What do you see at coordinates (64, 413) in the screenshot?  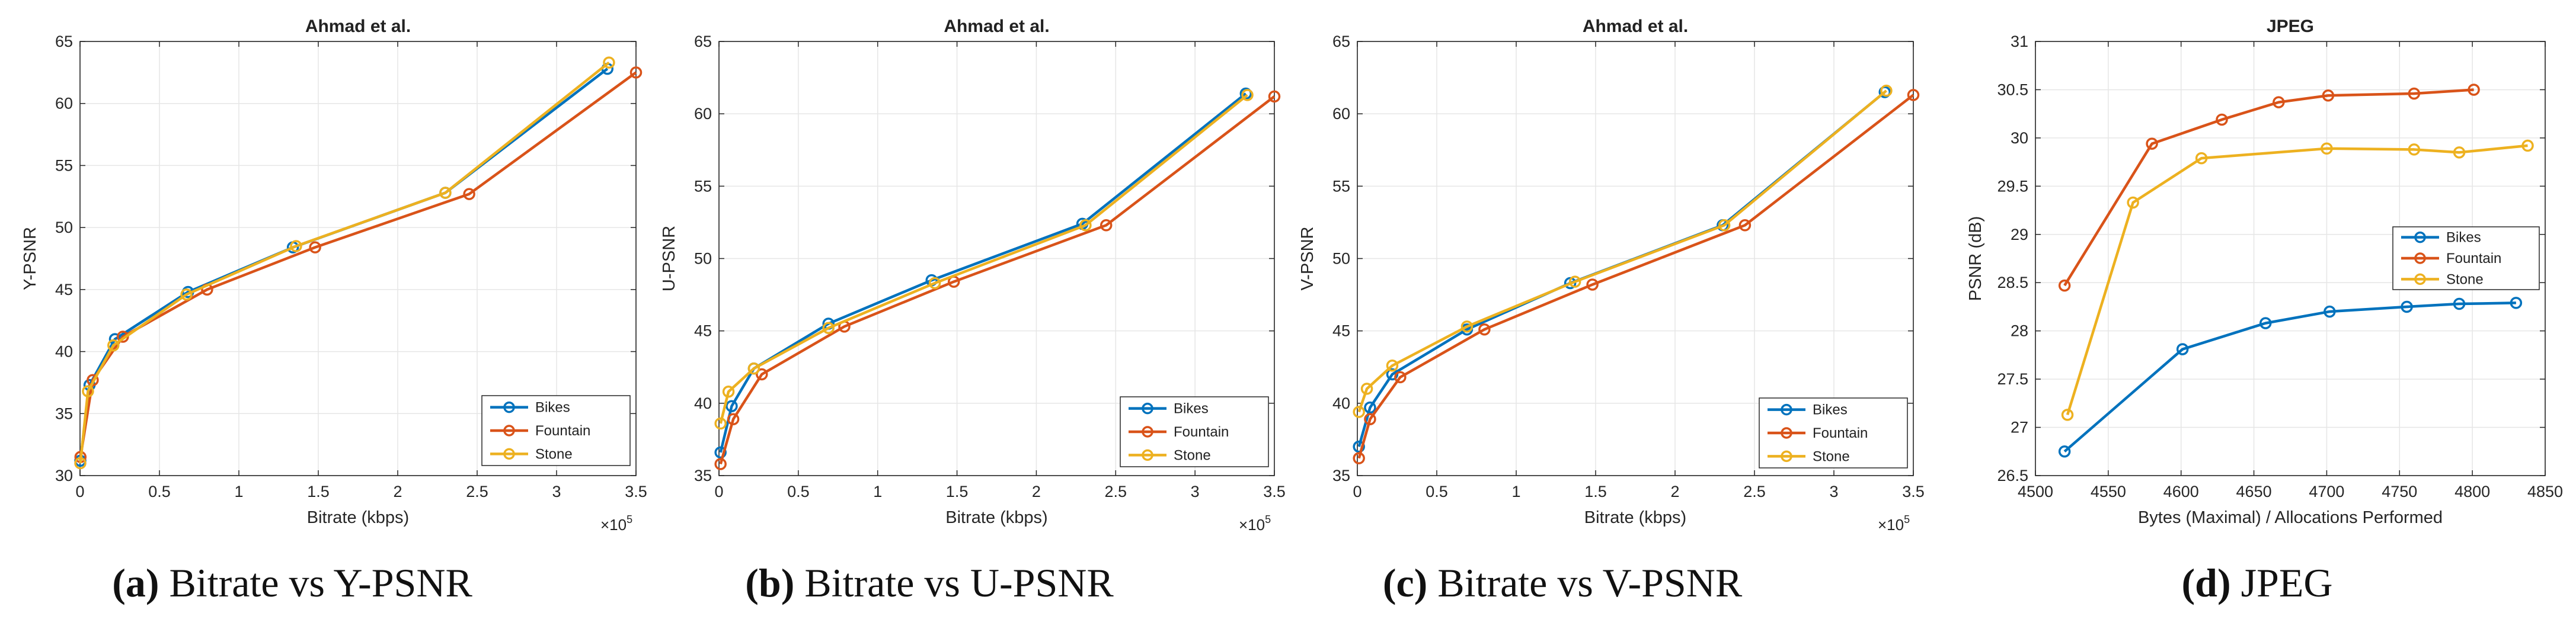 I see `y-tick-label: 35` at bounding box center [64, 413].